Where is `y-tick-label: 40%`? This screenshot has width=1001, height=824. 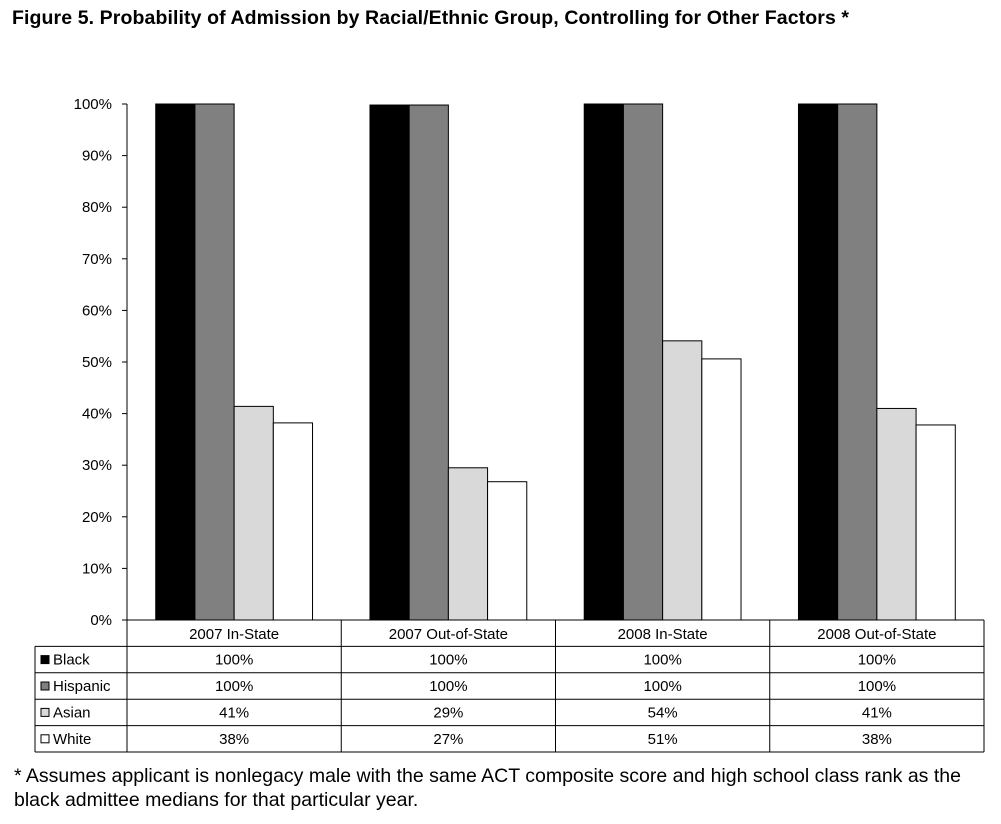
y-tick-label: 40% is located at coordinates (97, 414).